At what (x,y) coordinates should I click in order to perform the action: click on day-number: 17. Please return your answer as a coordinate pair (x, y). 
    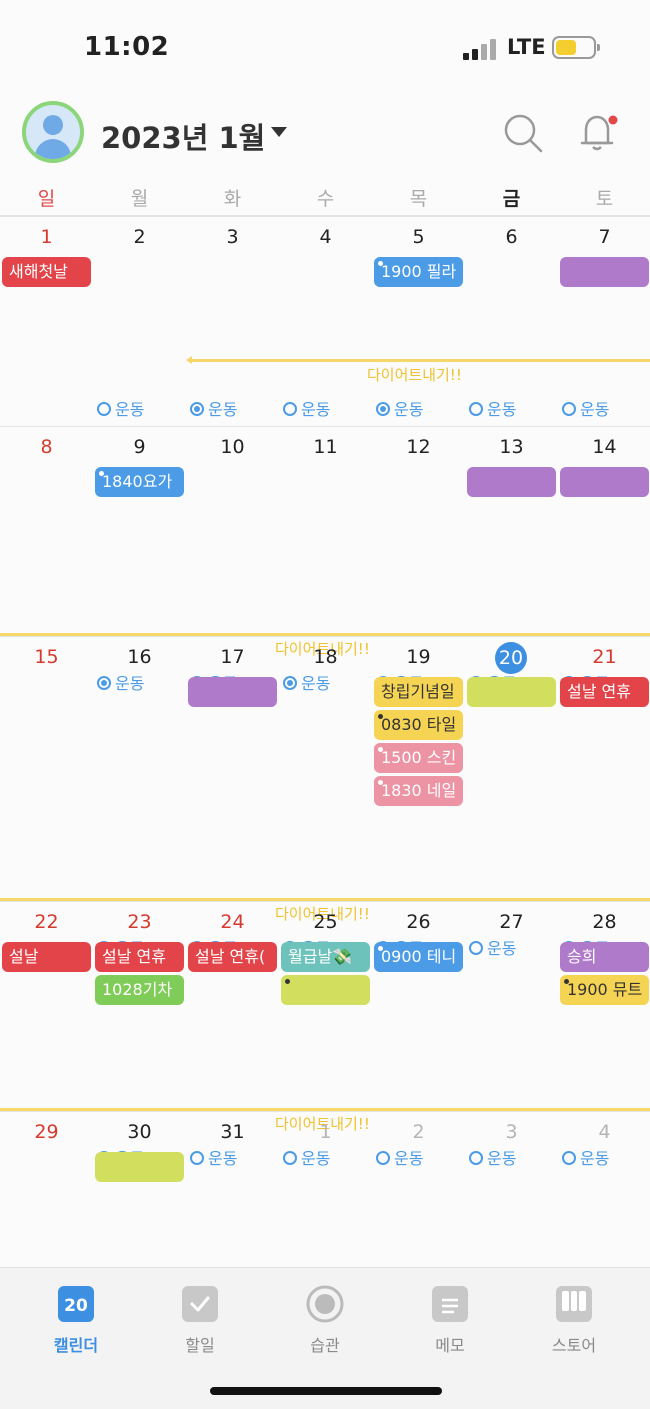
    Looking at the image, I should click on (232, 657).